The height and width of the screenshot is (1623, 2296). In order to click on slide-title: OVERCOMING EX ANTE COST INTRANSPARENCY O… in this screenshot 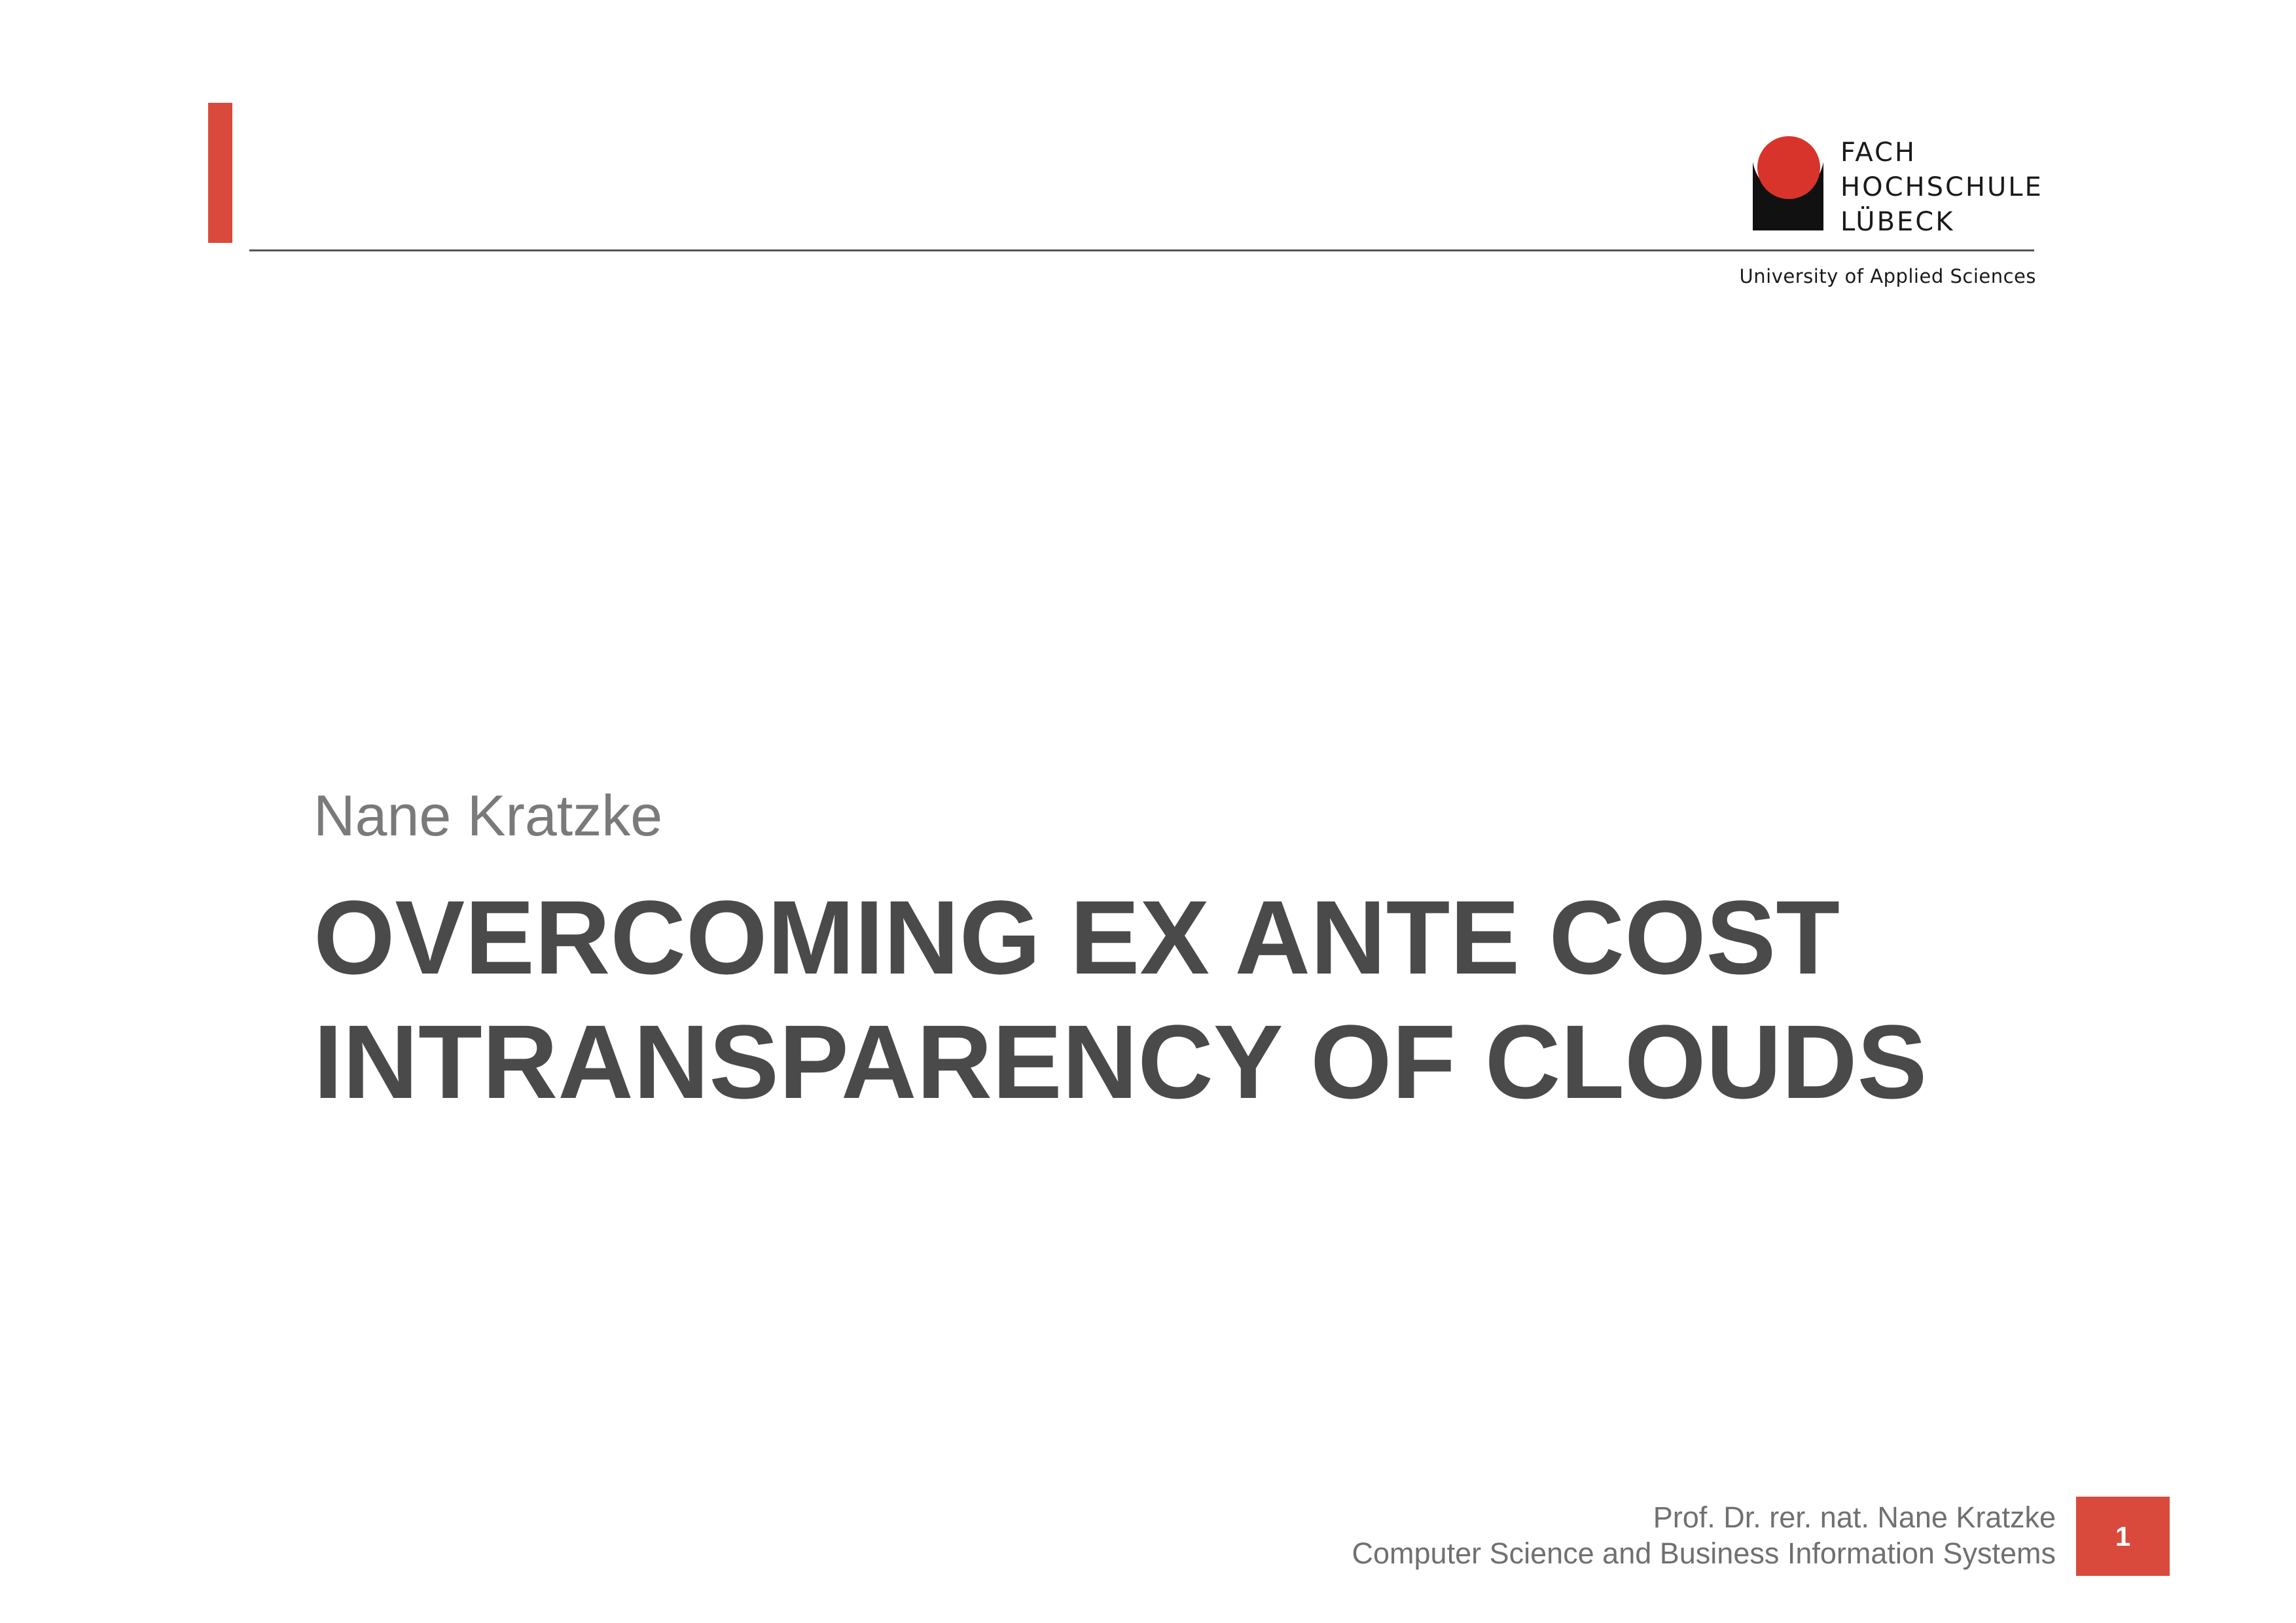, I will do `click(1120, 999)`.